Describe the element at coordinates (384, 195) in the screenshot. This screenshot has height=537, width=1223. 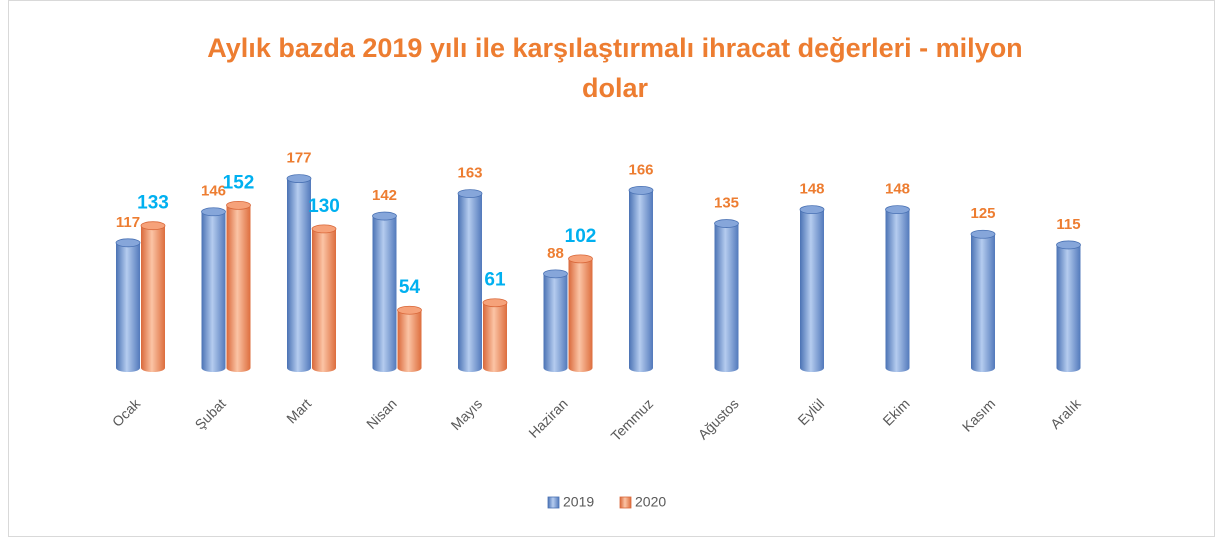
I see `value-label: 142` at that location.